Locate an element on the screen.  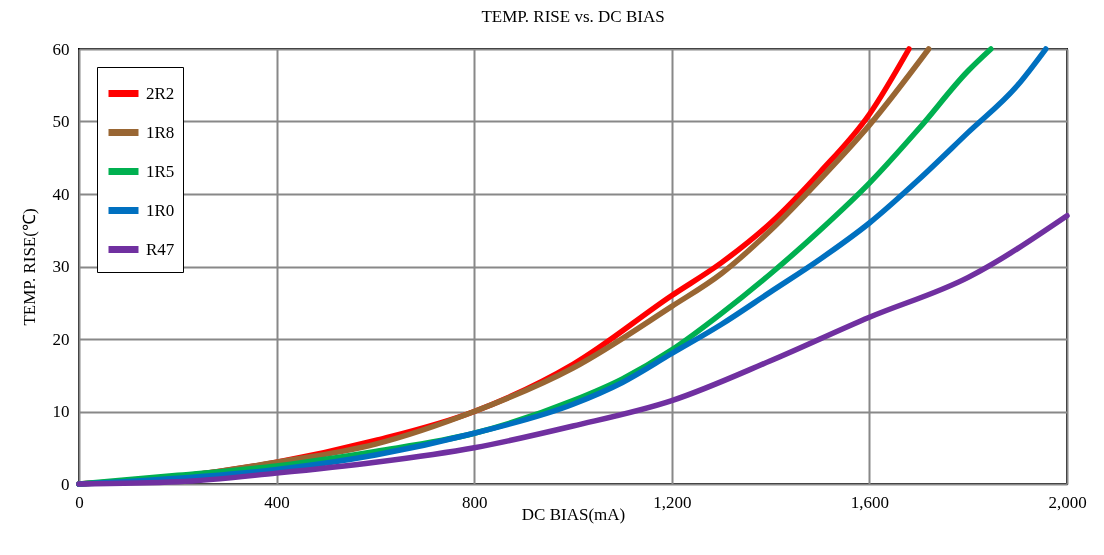
y-tick-label: 20 is located at coordinates (61, 339).